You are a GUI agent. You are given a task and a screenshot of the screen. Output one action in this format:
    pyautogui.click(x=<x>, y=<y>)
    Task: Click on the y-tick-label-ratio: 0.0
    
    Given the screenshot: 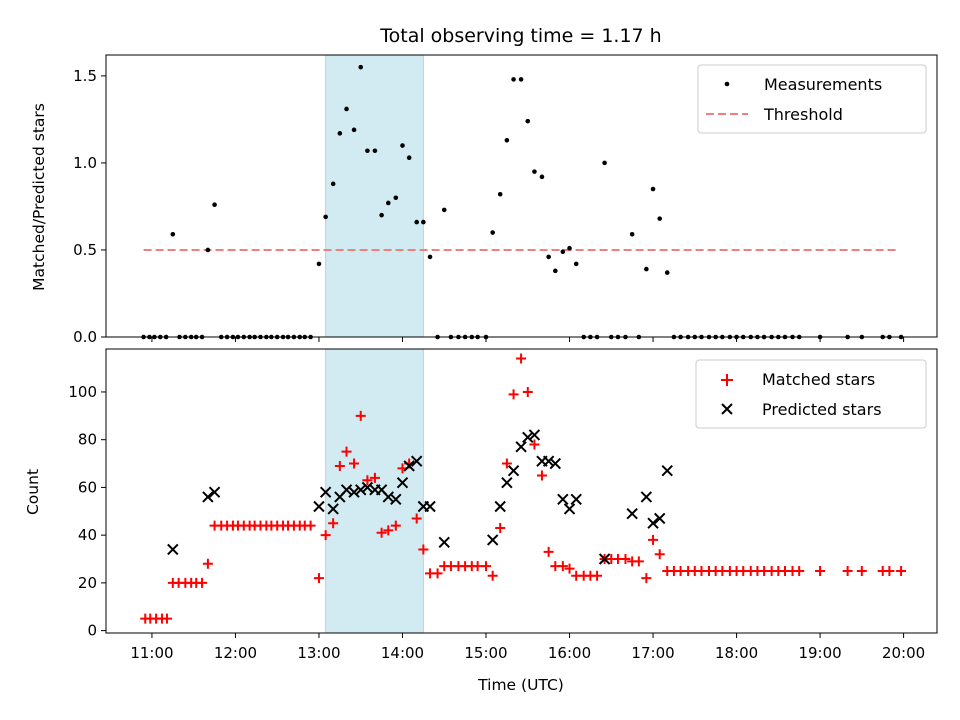 What is the action you would take?
    pyautogui.click(x=85, y=337)
    